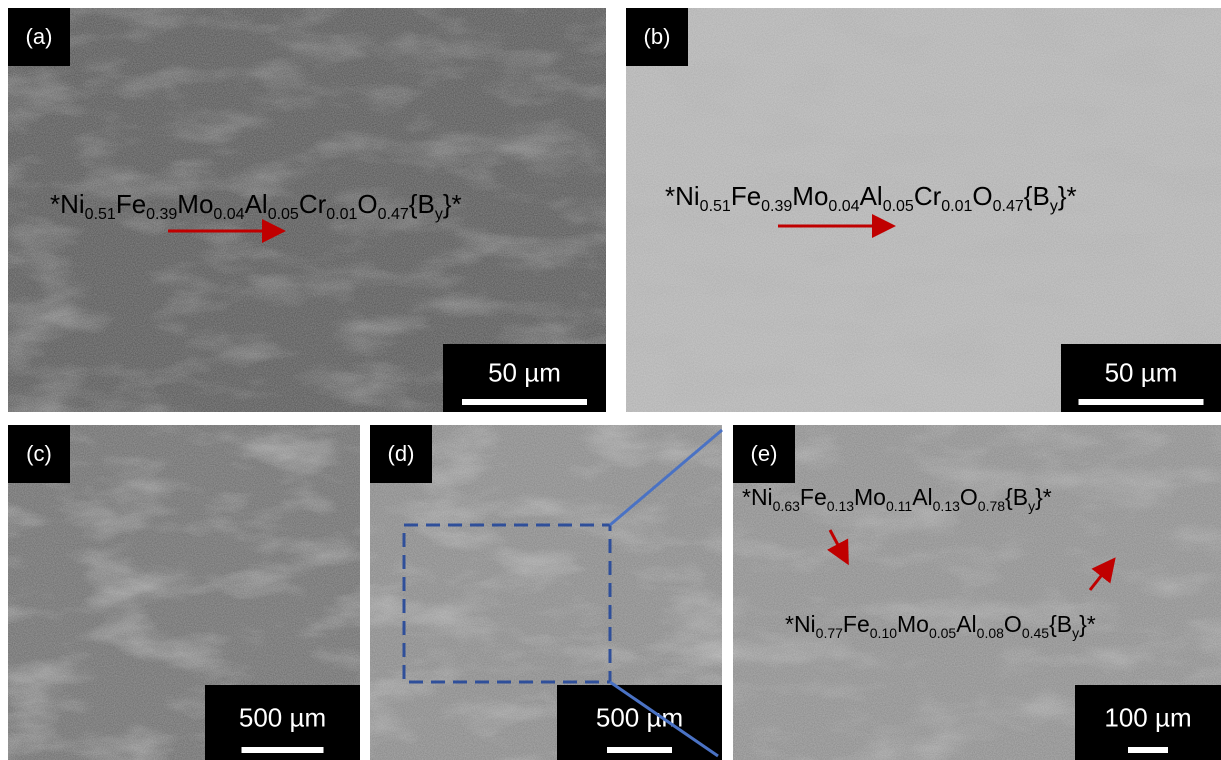 This screenshot has height=760, width=1221. Describe the element at coordinates (899, 506) in the screenshot. I see `formula-subscript: 0.11` at that location.